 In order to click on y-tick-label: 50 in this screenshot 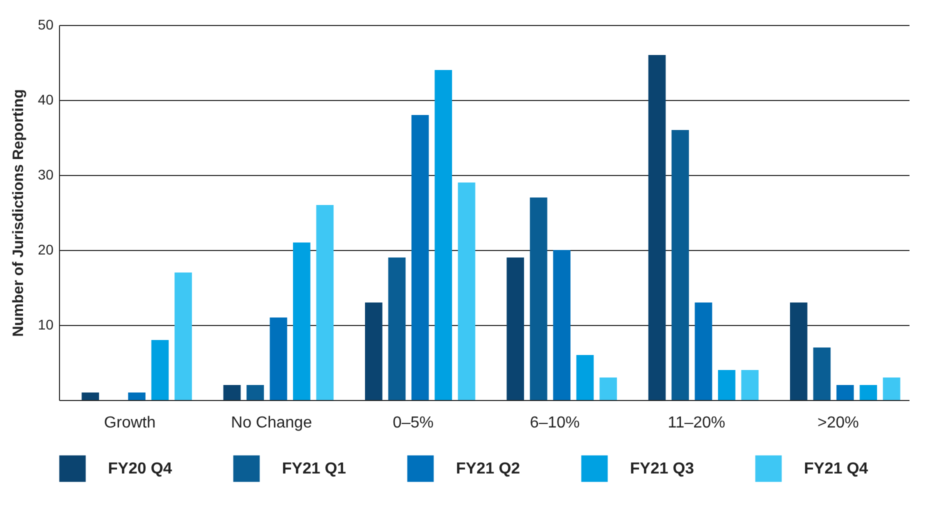, I will do `click(46, 24)`.